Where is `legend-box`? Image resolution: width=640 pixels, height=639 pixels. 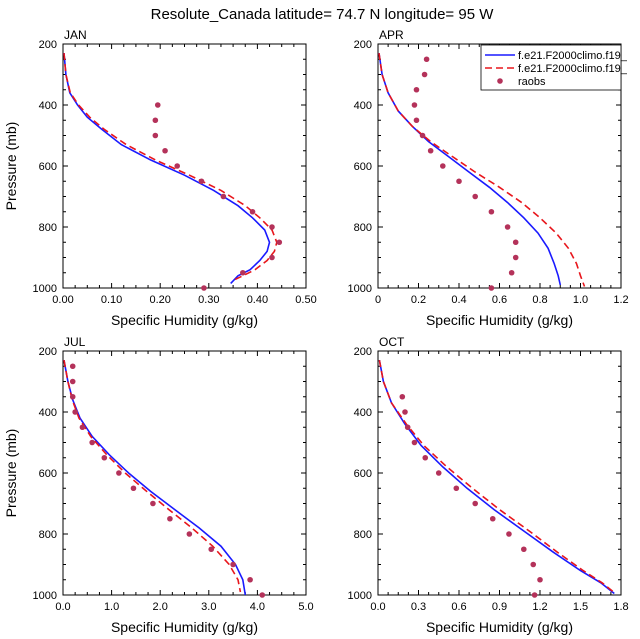
legend-box is located at coordinates (551, 67).